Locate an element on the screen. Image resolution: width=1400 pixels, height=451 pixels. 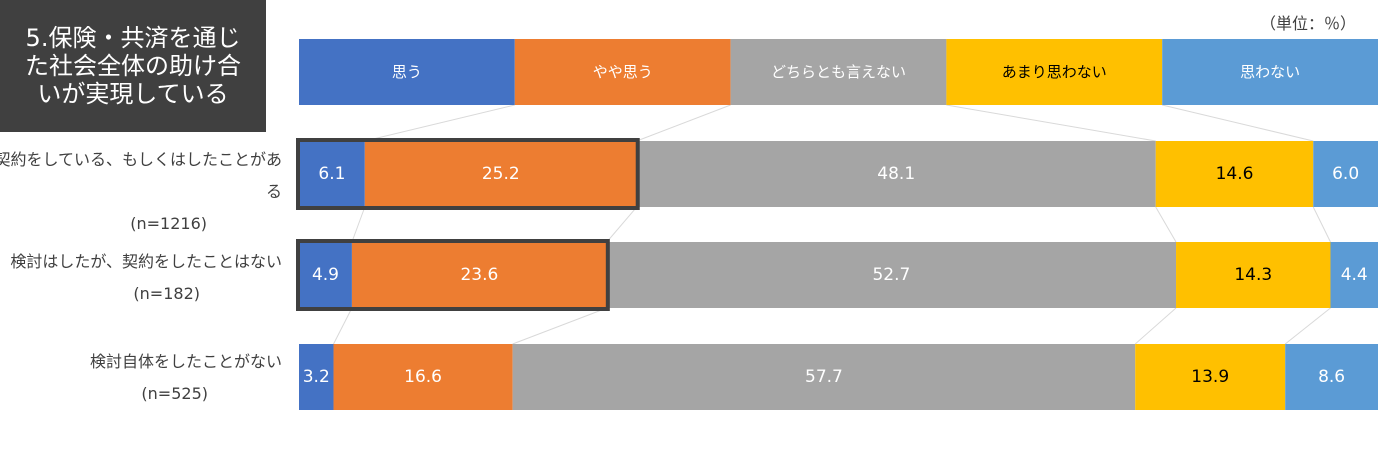
data-label: 48.1 is located at coordinates (896, 174).